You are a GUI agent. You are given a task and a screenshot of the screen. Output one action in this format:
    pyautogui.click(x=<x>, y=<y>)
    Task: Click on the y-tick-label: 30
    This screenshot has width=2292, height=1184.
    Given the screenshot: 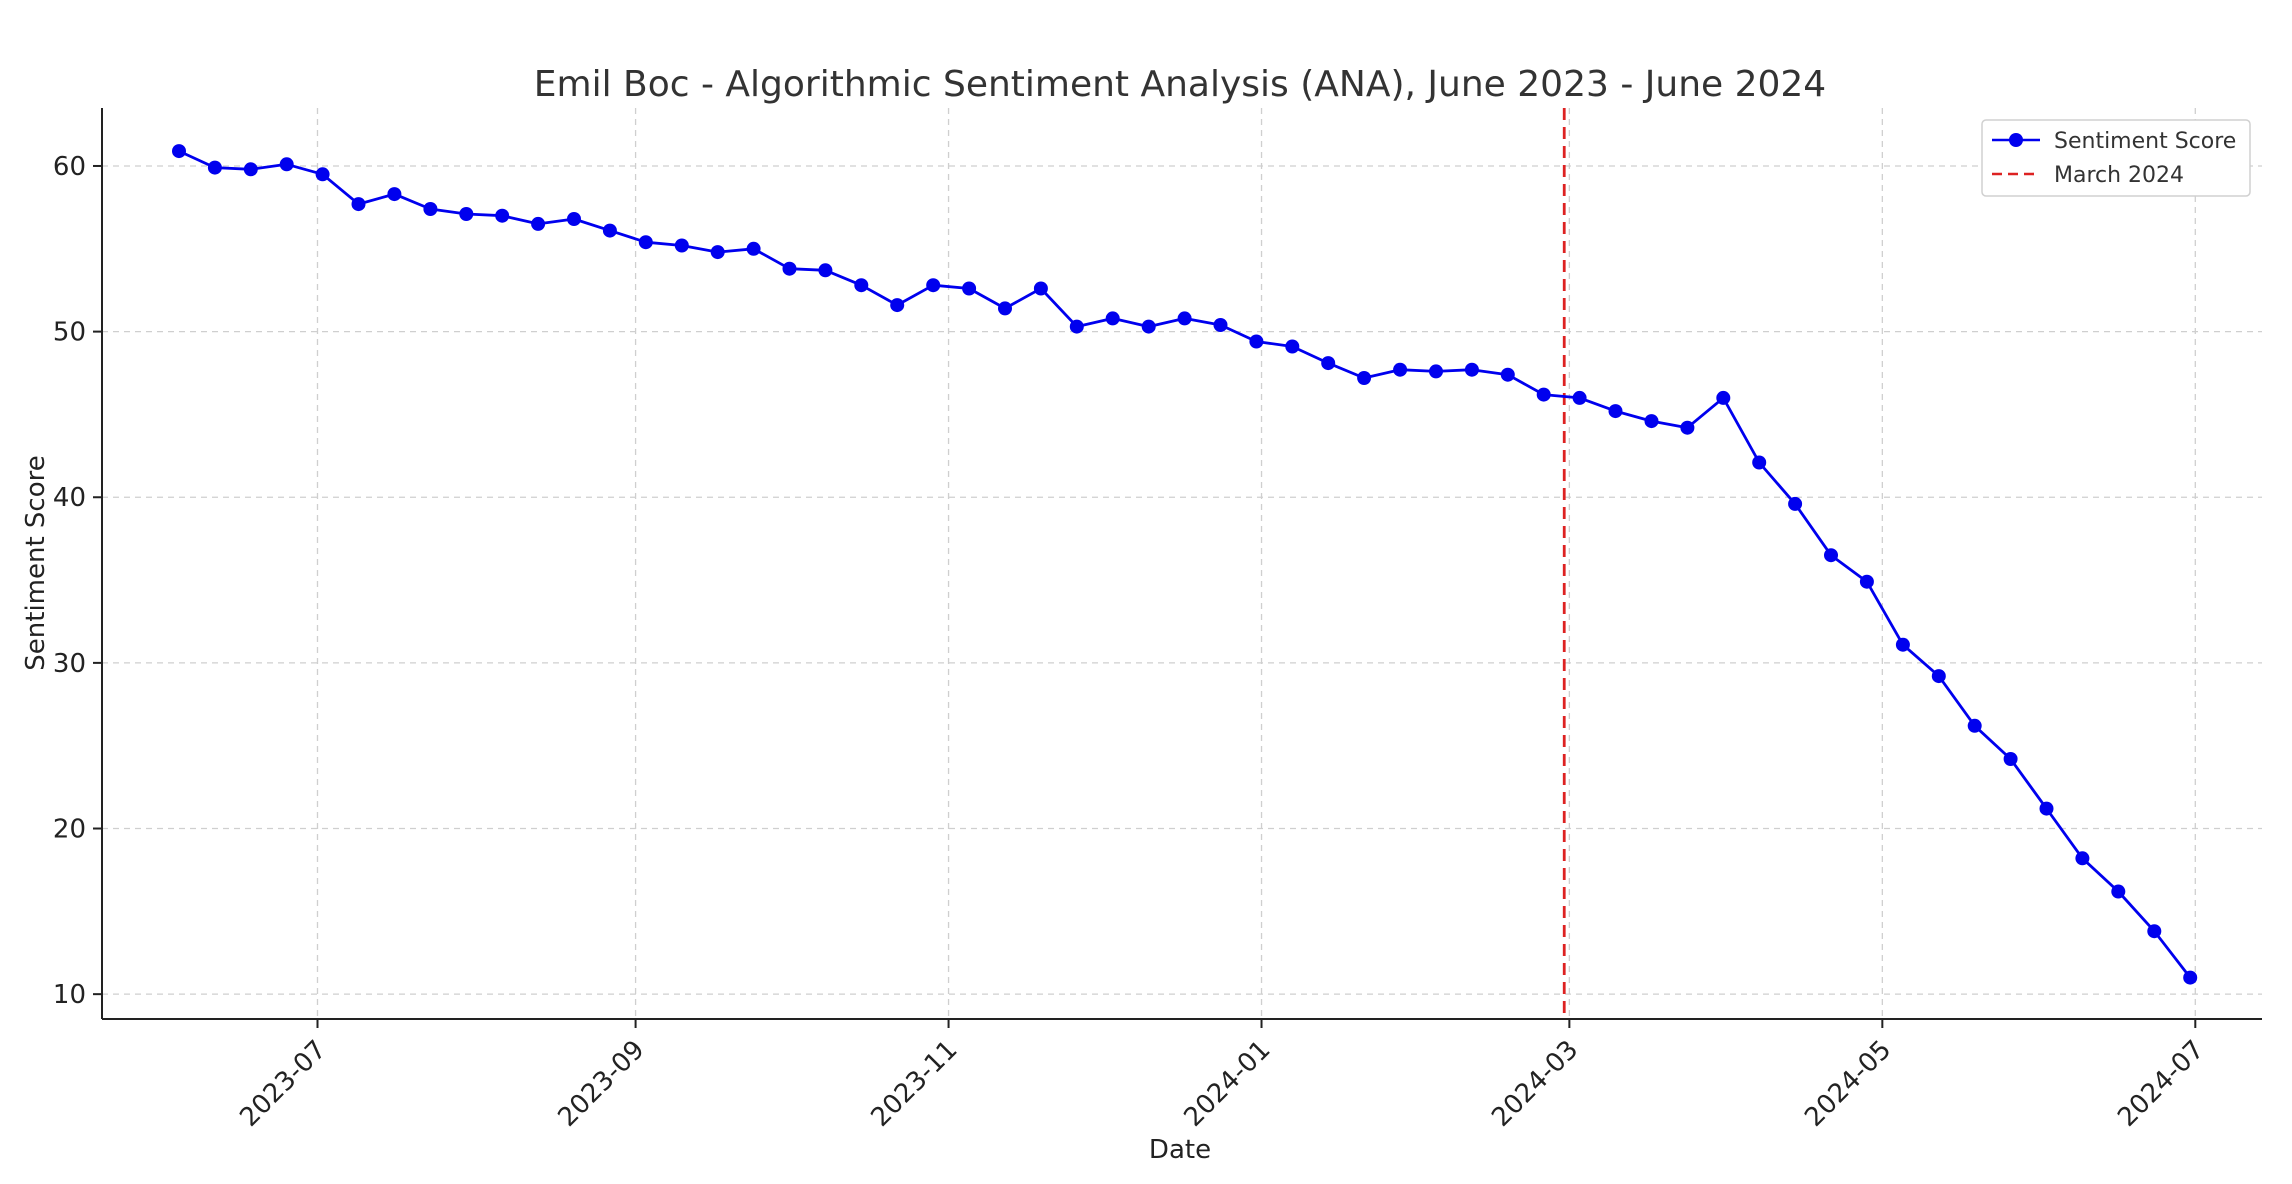 What is the action you would take?
    pyautogui.click(x=69, y=664)
    